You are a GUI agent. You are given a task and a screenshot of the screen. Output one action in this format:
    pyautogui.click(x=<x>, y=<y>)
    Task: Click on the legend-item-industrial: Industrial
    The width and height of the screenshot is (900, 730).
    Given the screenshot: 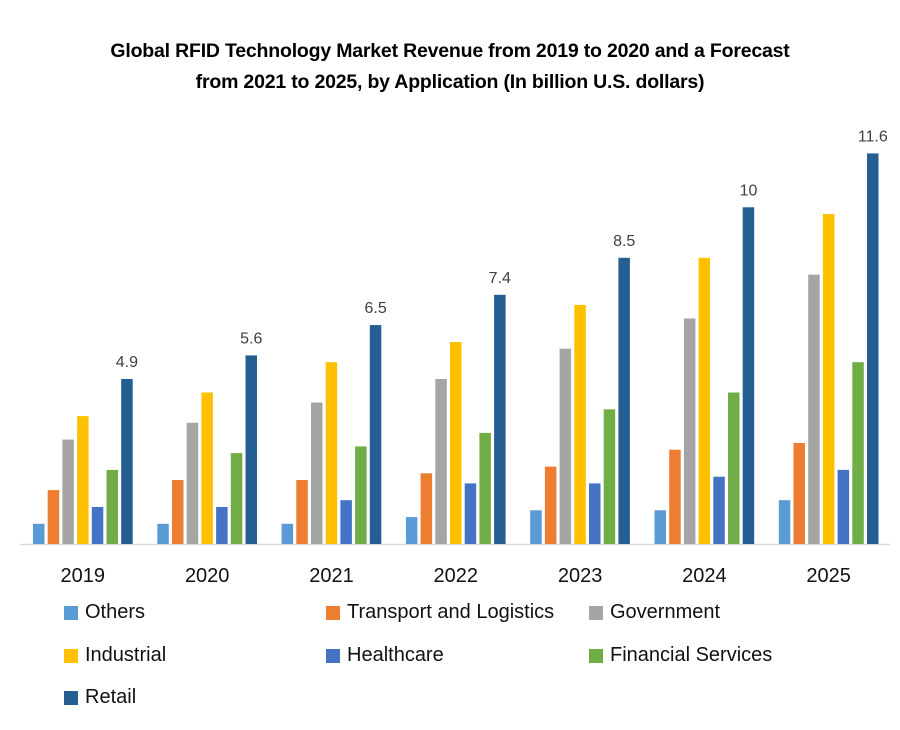 What is the action you would take?
    pyautogui.click(x=115, y=655)
    